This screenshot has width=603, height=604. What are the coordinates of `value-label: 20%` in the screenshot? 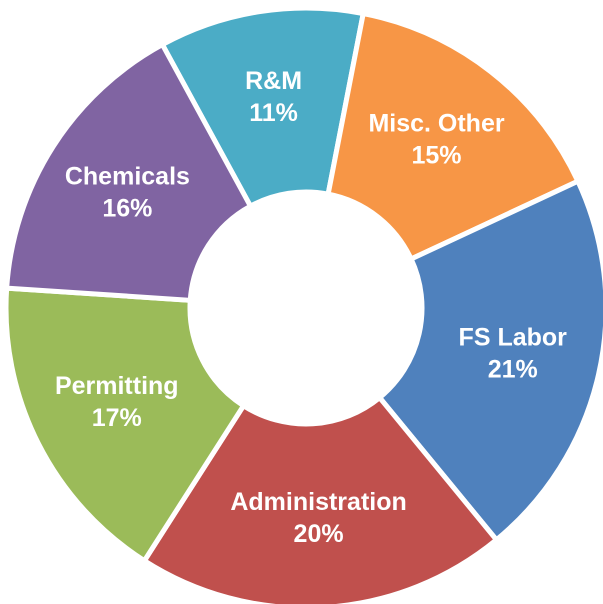 It's located at (319, 534).